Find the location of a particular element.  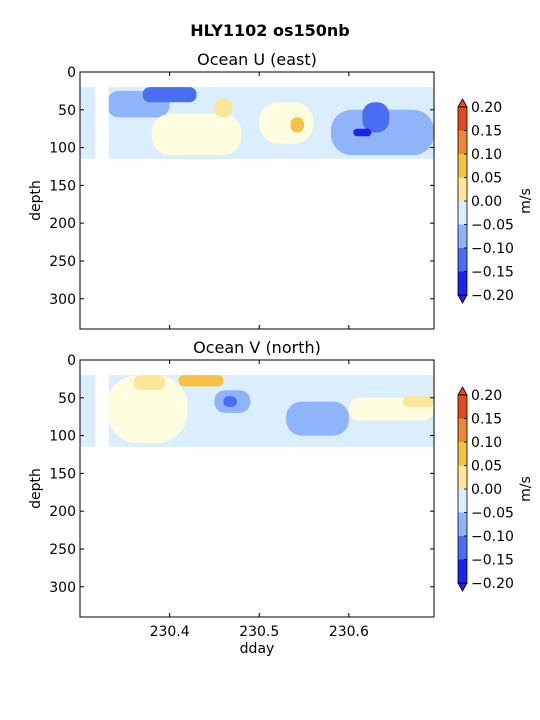

x-tick-label: 230.5 is located at coordinates (259, 632).